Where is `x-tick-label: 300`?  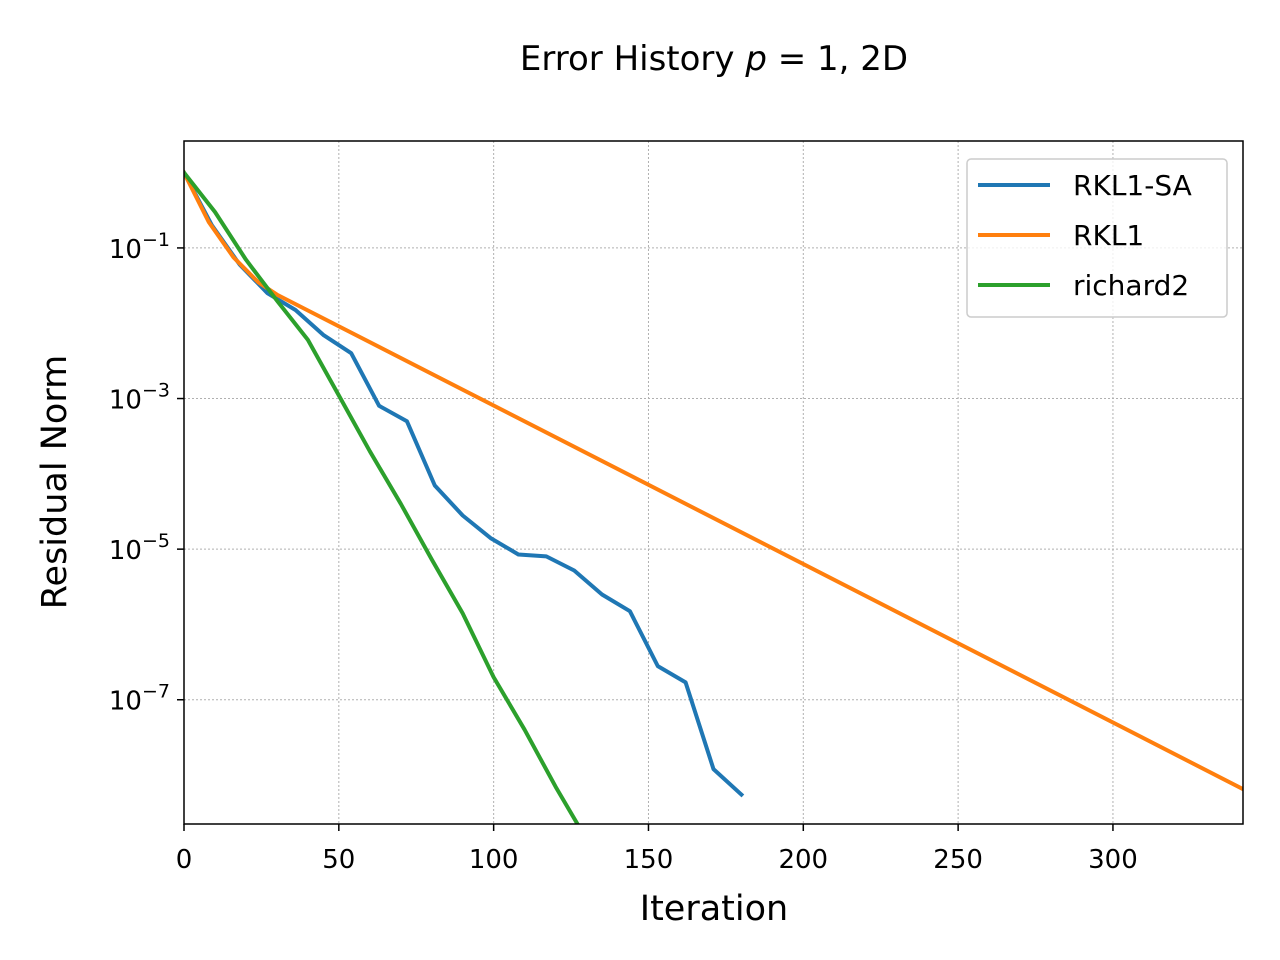 x-tick-label: 300 is located at coordinates (1113, 860).